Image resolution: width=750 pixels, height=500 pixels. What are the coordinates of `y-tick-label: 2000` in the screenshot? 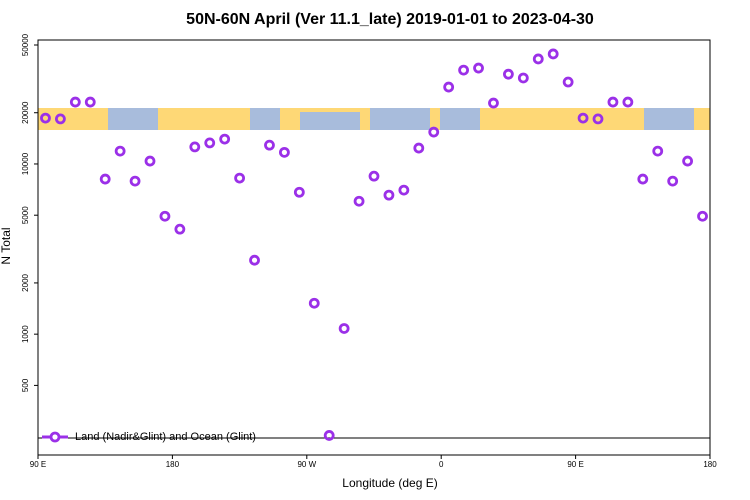 It's located at (25, 282).